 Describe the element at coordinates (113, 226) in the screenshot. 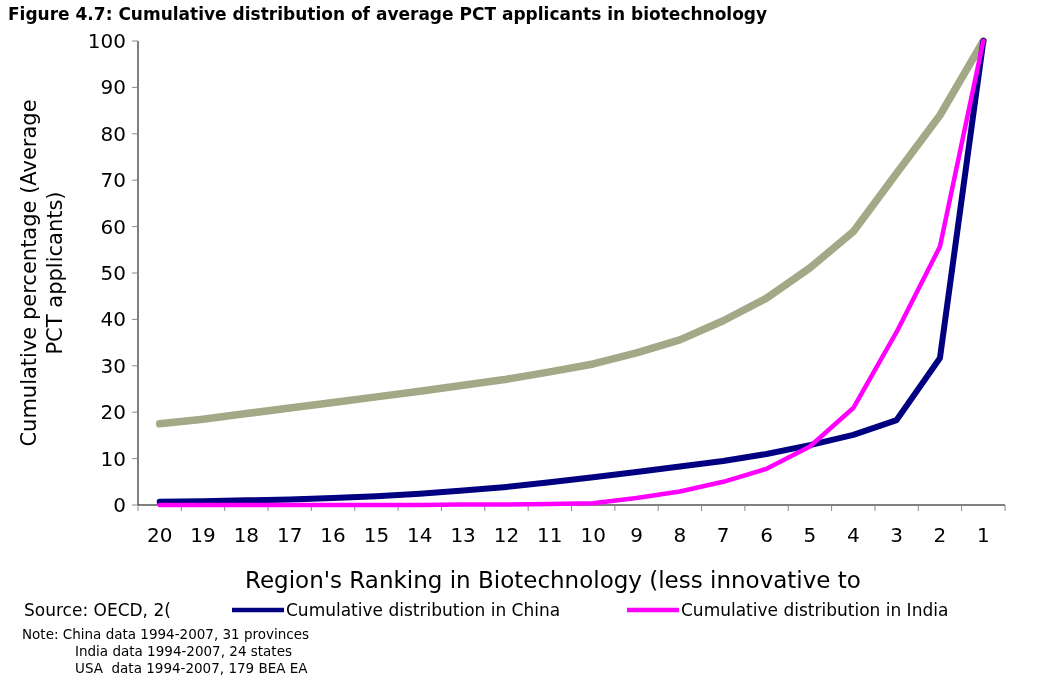

I see `y-tick-label: 60` at that location.